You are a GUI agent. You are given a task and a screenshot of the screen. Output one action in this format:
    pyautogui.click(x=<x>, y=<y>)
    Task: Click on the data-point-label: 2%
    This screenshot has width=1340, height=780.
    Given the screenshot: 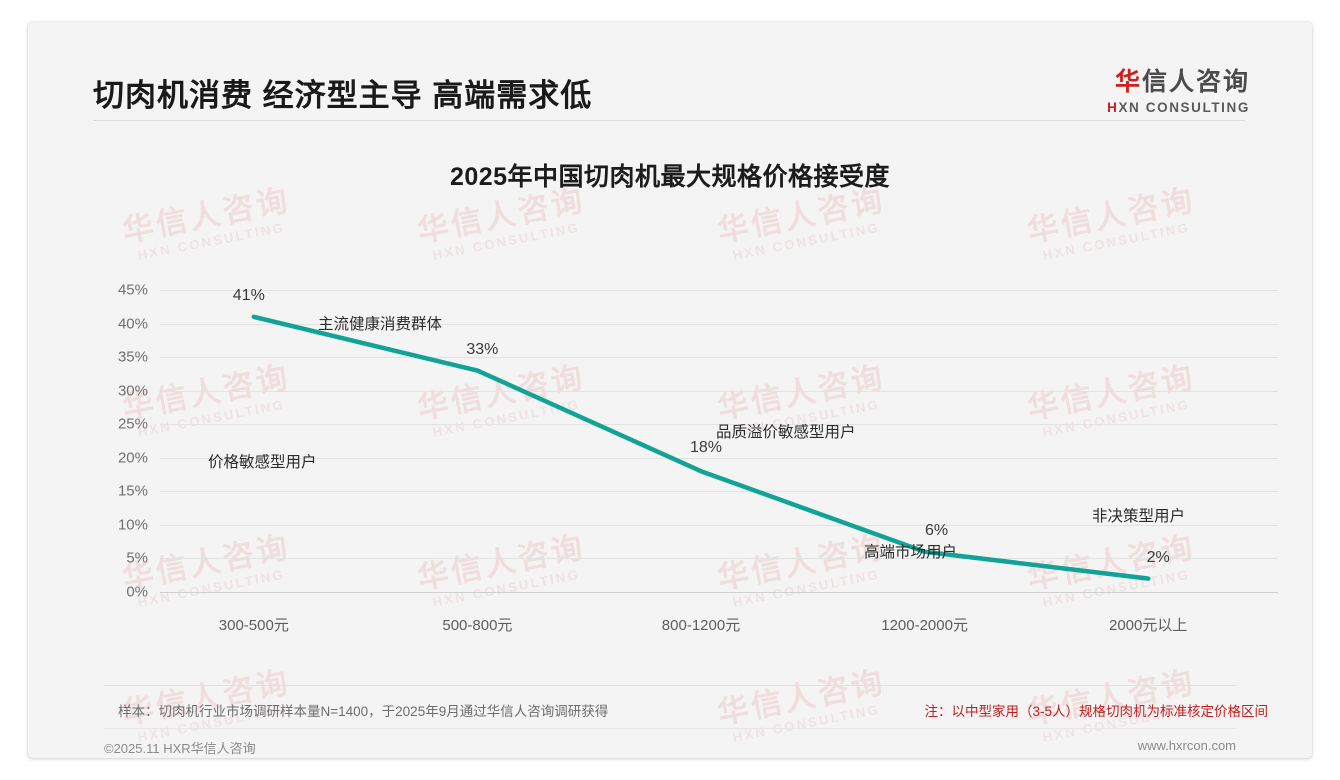 What is the action you would take?
    pyautogui.click(x=1158, y=557)
    